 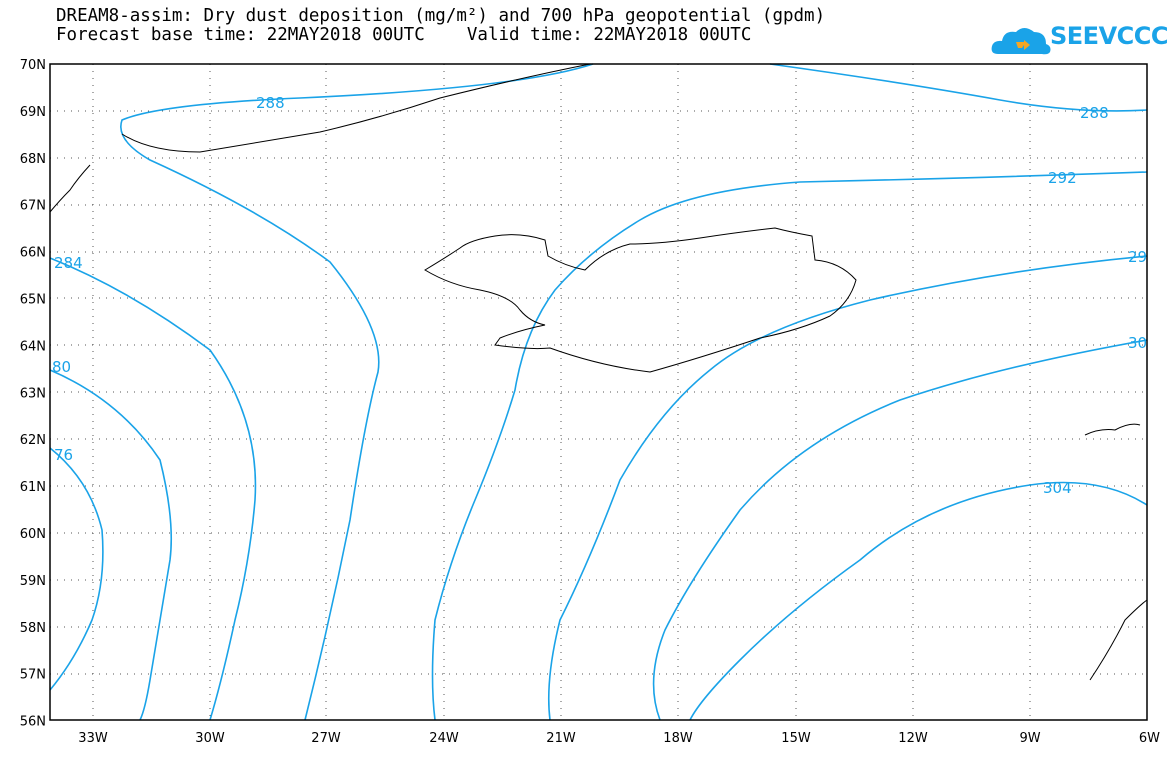 What do you see at coordinates (913, 738) in the screenshot?
I see `longitude-label: 12W` at bounding box center [913, 738].